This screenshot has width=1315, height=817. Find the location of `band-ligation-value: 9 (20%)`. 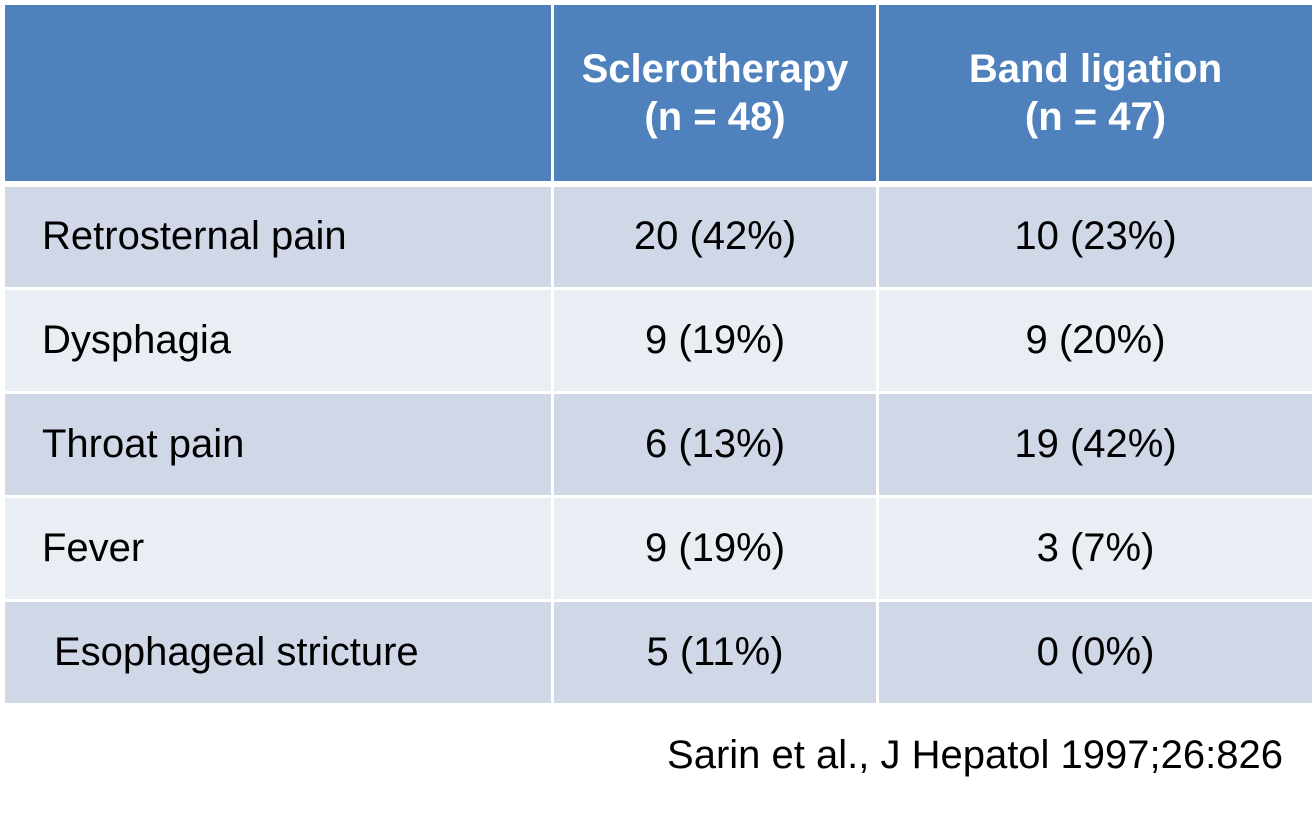

band-ligation-value: 9 (20%) is located at coordinates (1095, 340).